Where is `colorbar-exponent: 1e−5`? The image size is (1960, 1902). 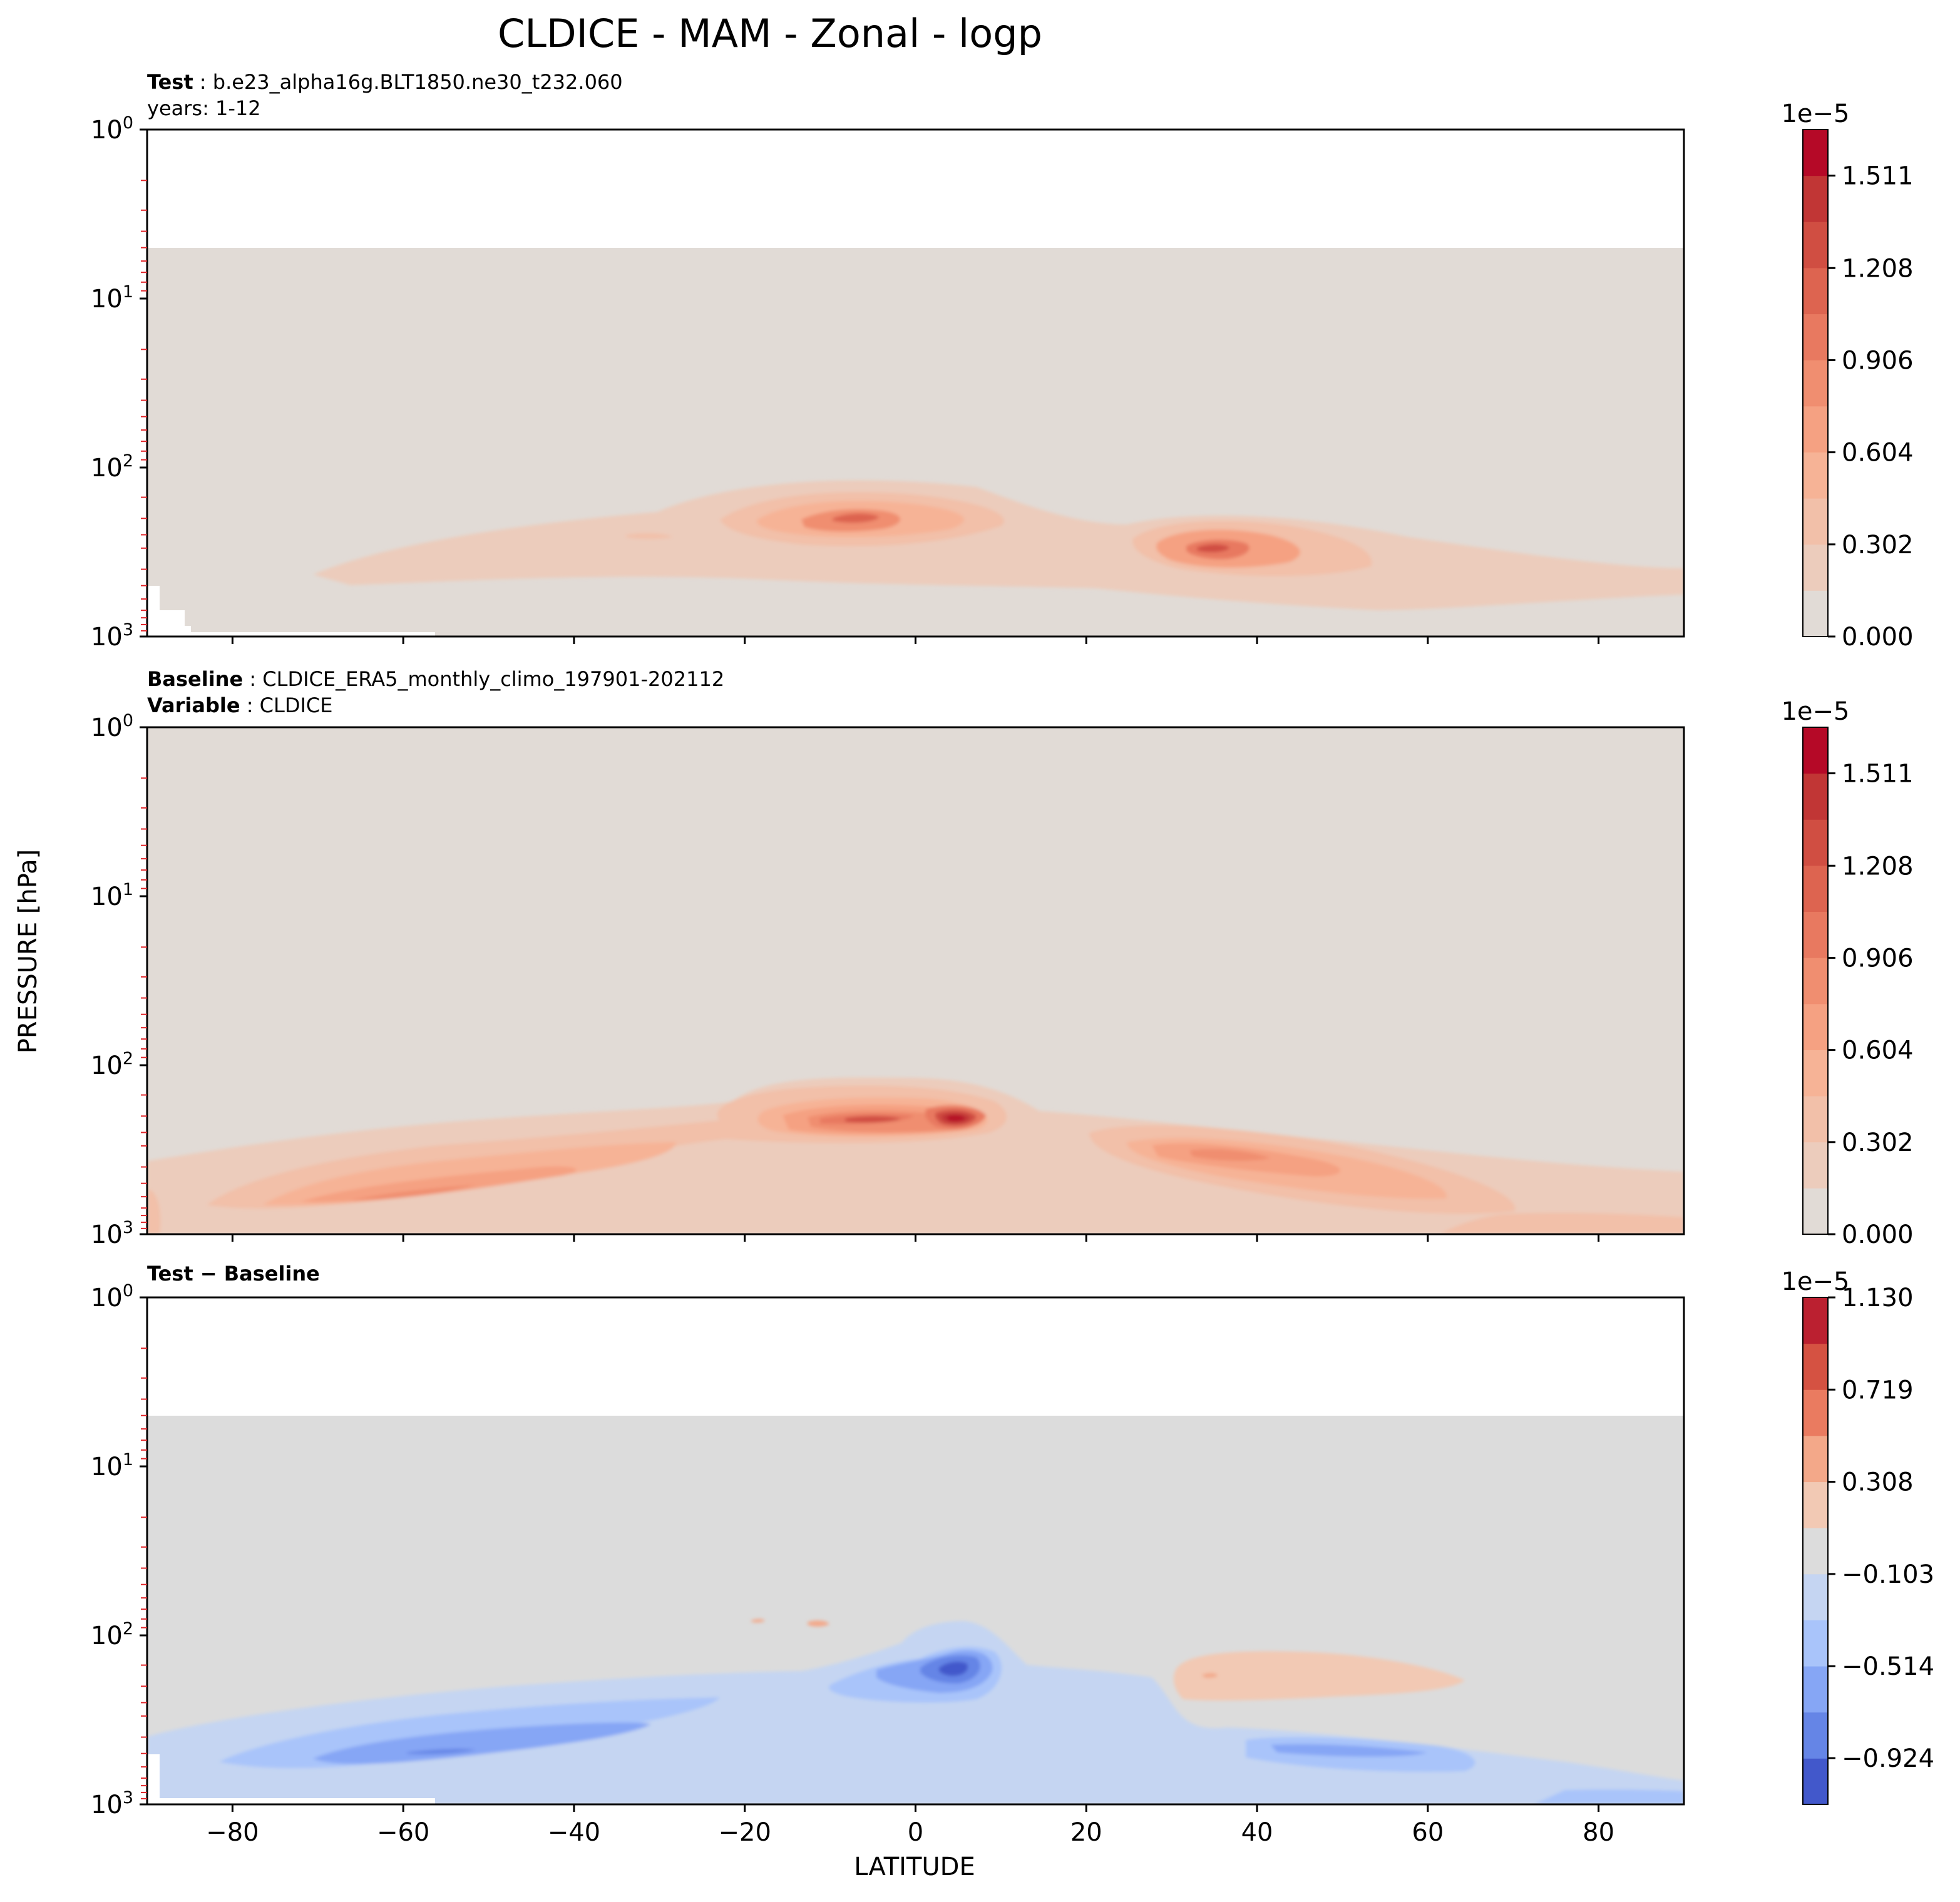 colorbar-exponent: 1e−5 is located at coordinates (1815, 1281).